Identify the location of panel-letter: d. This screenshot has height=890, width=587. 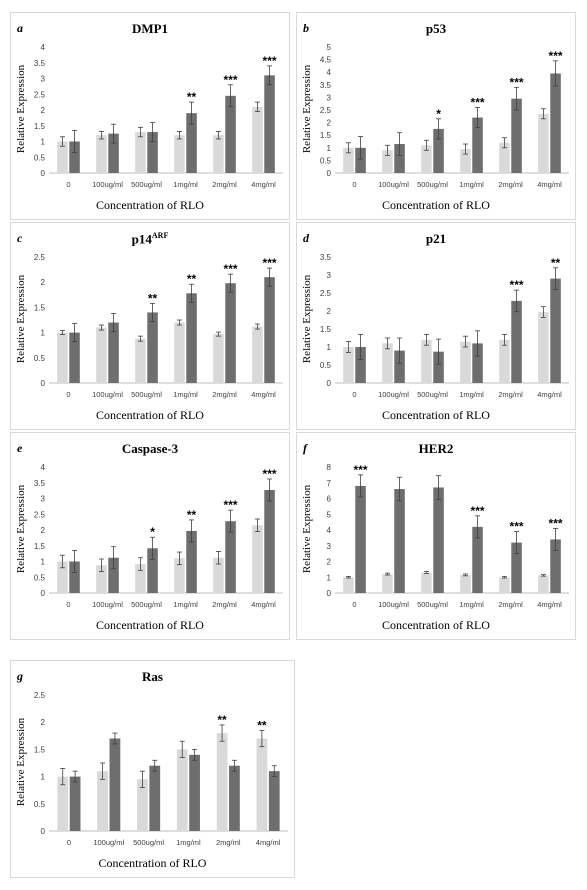
(306, 238).